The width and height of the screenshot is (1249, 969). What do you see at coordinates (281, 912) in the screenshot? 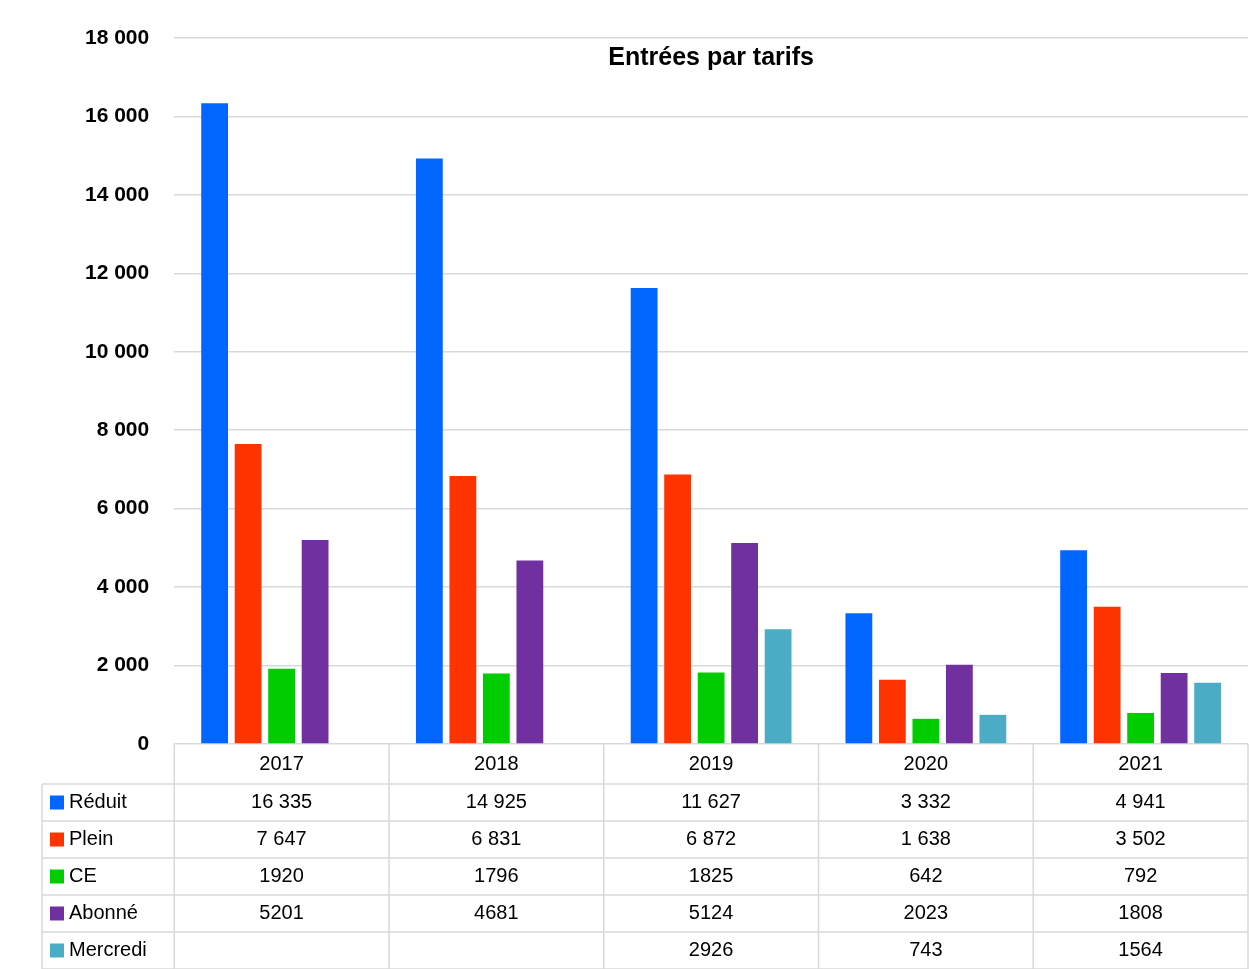
I see `data-label: 5201` at bounding box center [281, 912].